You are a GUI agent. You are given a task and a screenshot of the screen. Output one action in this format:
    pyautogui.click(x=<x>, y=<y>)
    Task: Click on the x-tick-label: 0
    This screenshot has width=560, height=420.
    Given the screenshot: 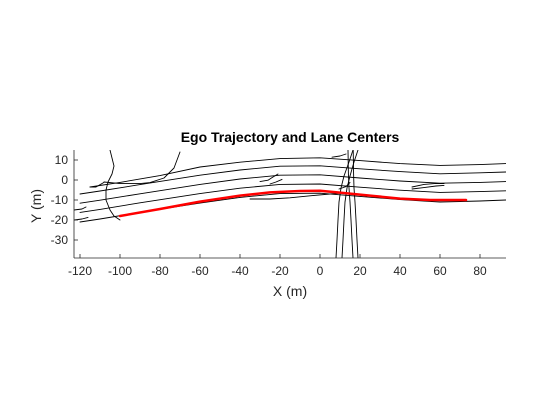 What is the action you would take?
    pyautogui.click(x=320, y=271)
    